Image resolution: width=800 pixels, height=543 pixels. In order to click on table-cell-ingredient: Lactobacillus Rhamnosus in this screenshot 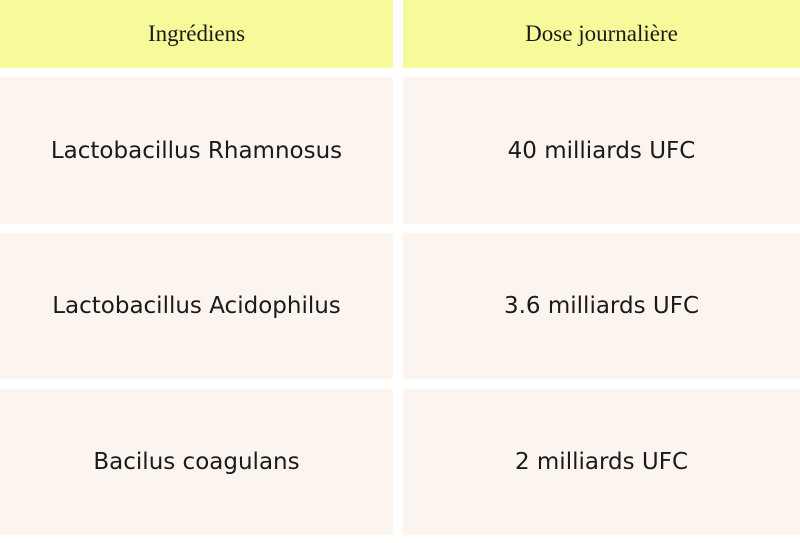, I will do `click(196, 150)`.